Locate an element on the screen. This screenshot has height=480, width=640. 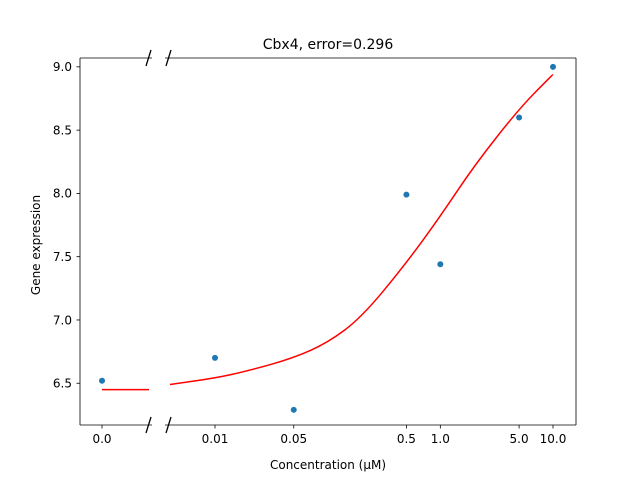
x-tick-label: 0.0 is located at coordinates (101, 439).